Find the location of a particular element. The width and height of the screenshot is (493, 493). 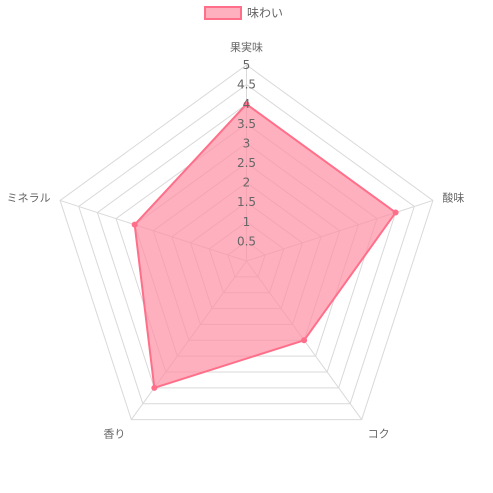

tick-label: 5 is located at coordinates (247, 65).